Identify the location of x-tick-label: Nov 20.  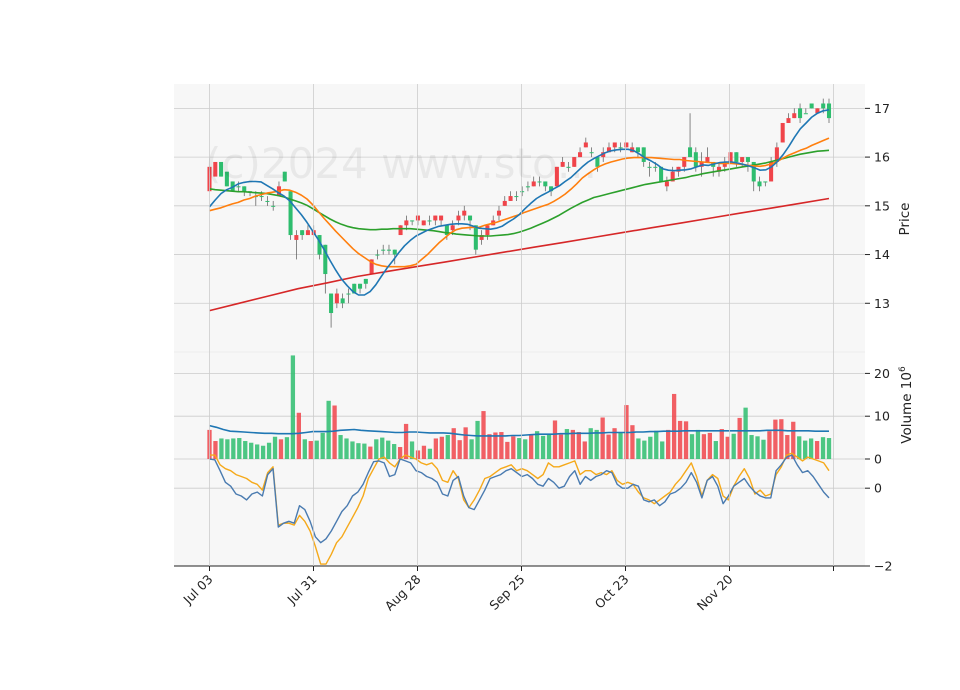
(715, 592).